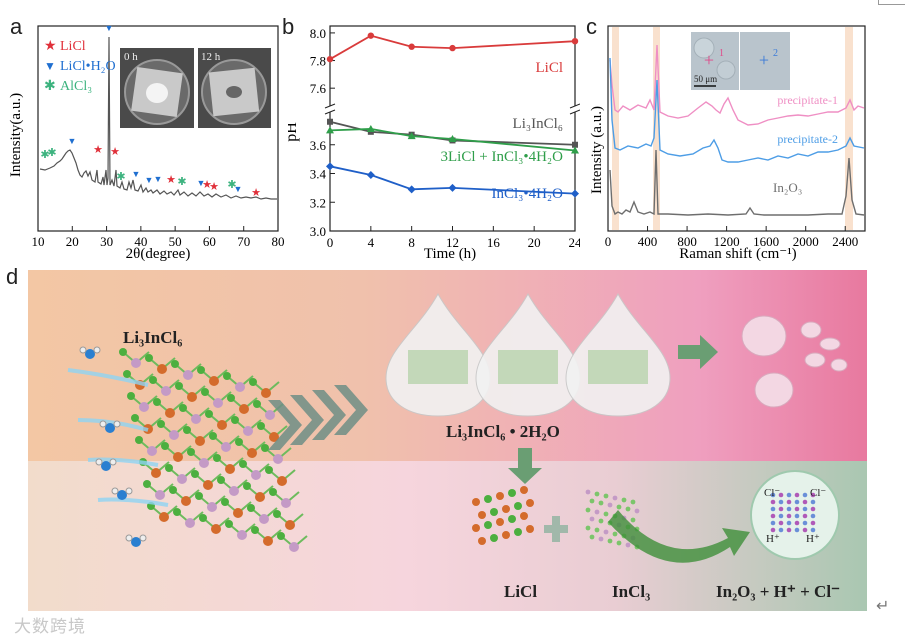 The height and width of the screenshot is (640, 905). What do you see at coordinates (278, 241) in the screenshot?
I see `xrd-tick-label: 80` at bounding box center [278, 241].